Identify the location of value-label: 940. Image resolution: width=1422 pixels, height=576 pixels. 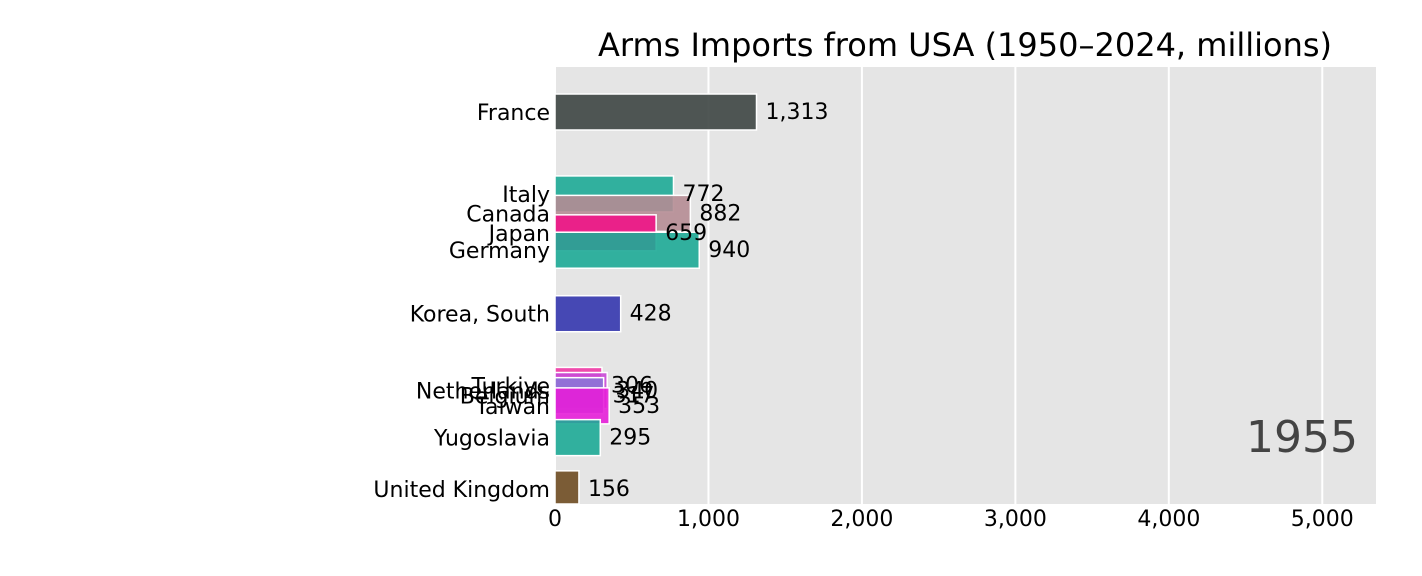
(729, 250).